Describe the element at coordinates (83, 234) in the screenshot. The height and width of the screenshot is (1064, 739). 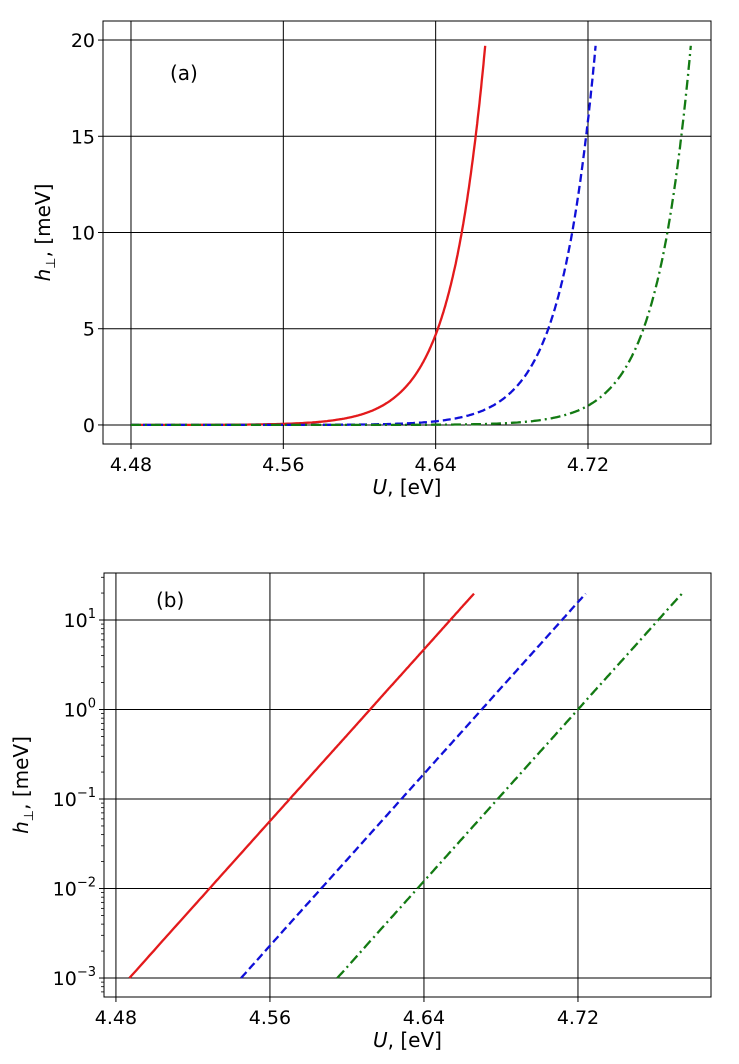
I see `y-tick-label: 10` at that location.